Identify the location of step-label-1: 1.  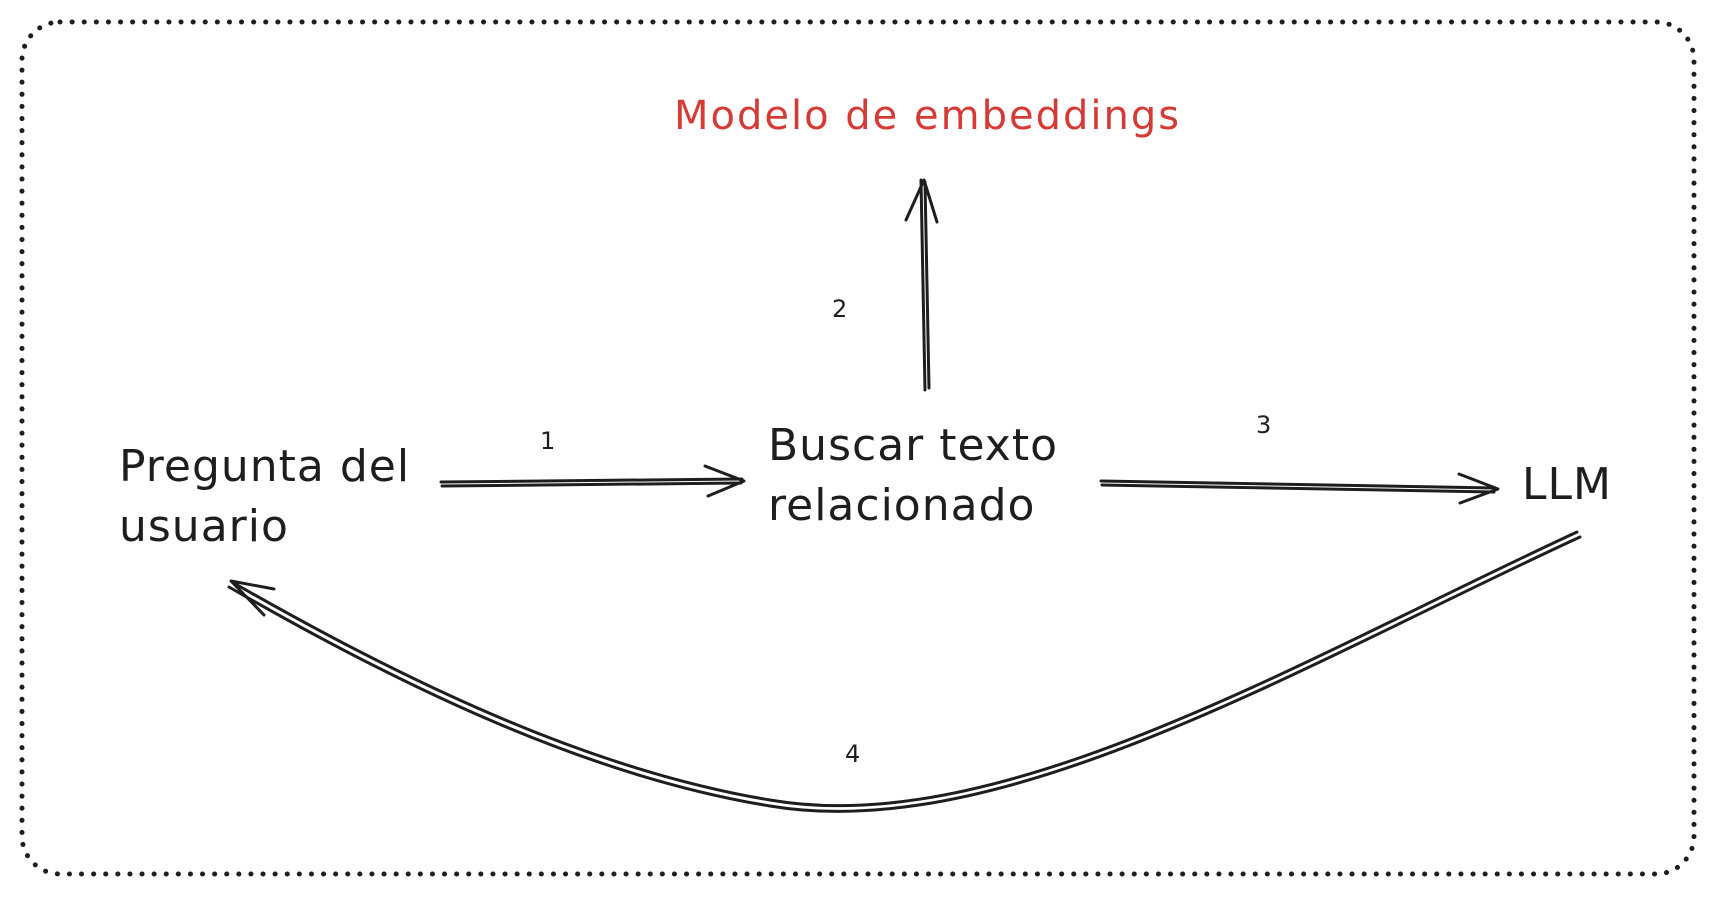
(548, 441).